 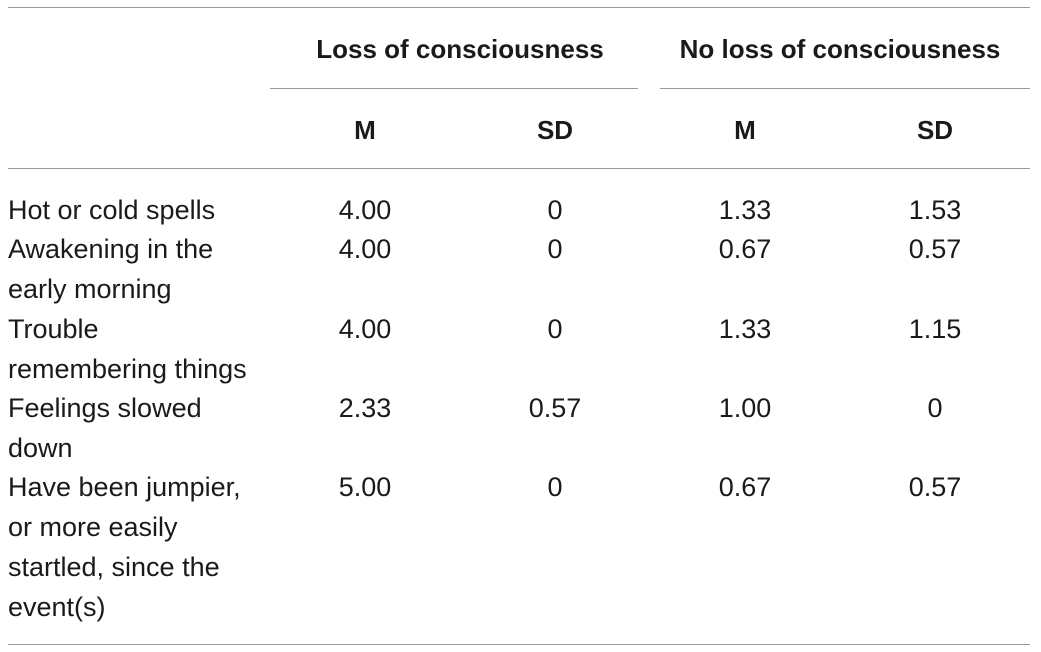 What do you see at coordinates (519, 7) in the screenshot?
I see `top-rule` at bounding box center [519, 7].